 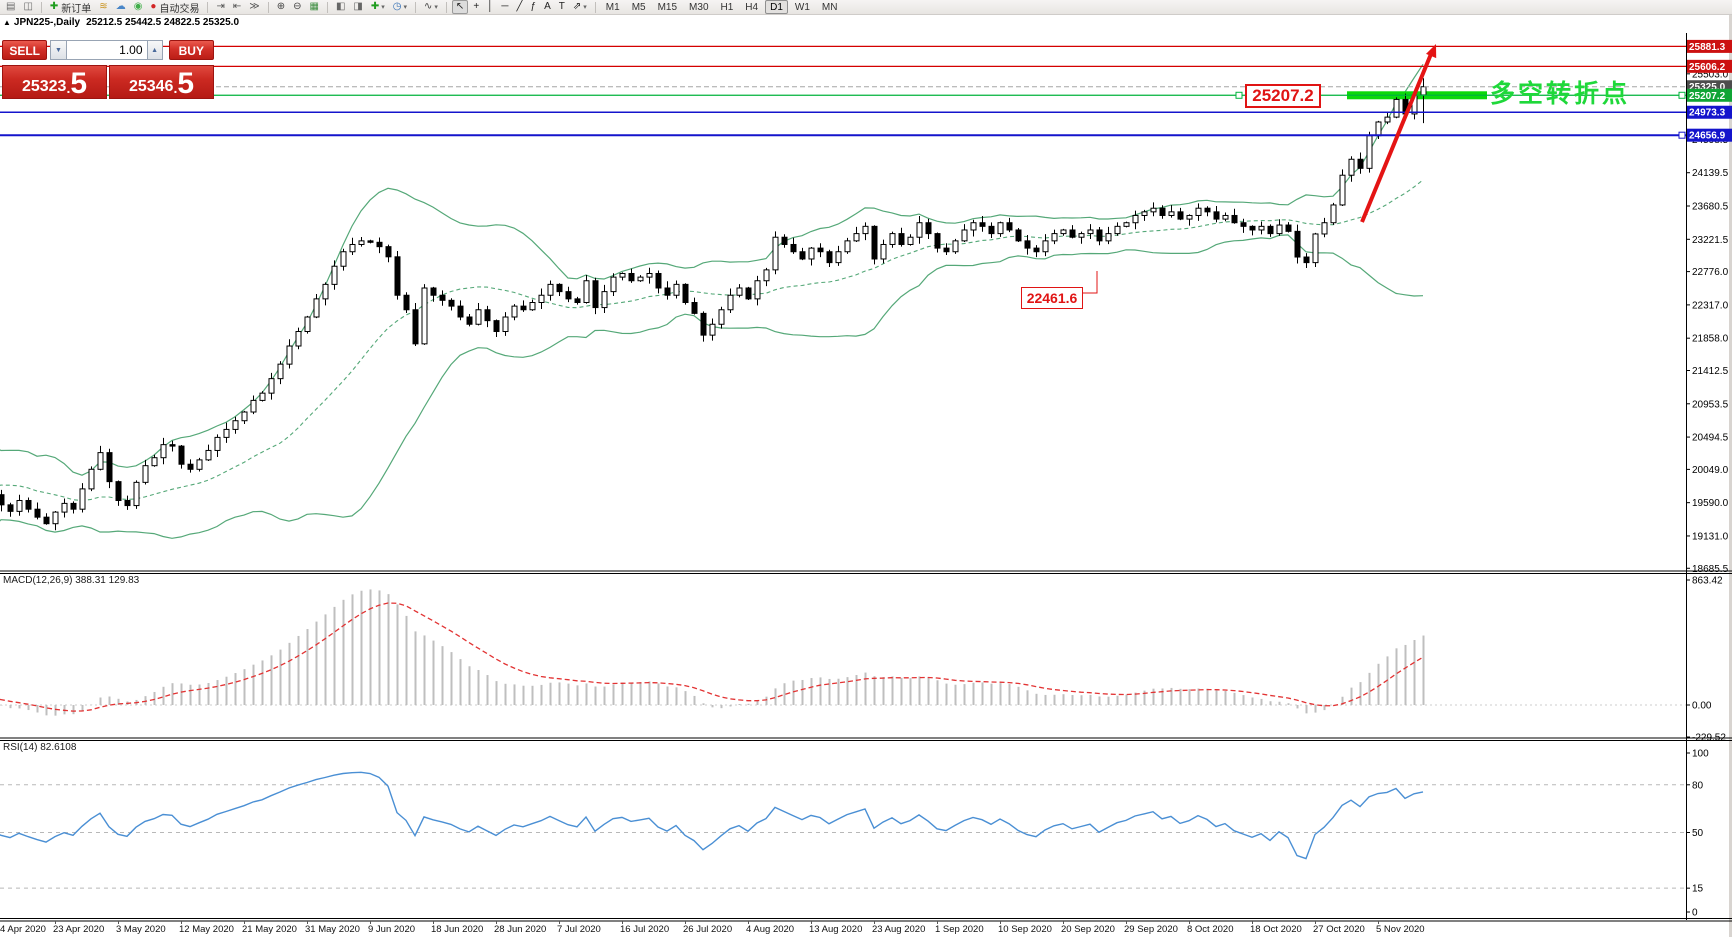 I want to click on label-tool: T, so click(x=562, y=7).